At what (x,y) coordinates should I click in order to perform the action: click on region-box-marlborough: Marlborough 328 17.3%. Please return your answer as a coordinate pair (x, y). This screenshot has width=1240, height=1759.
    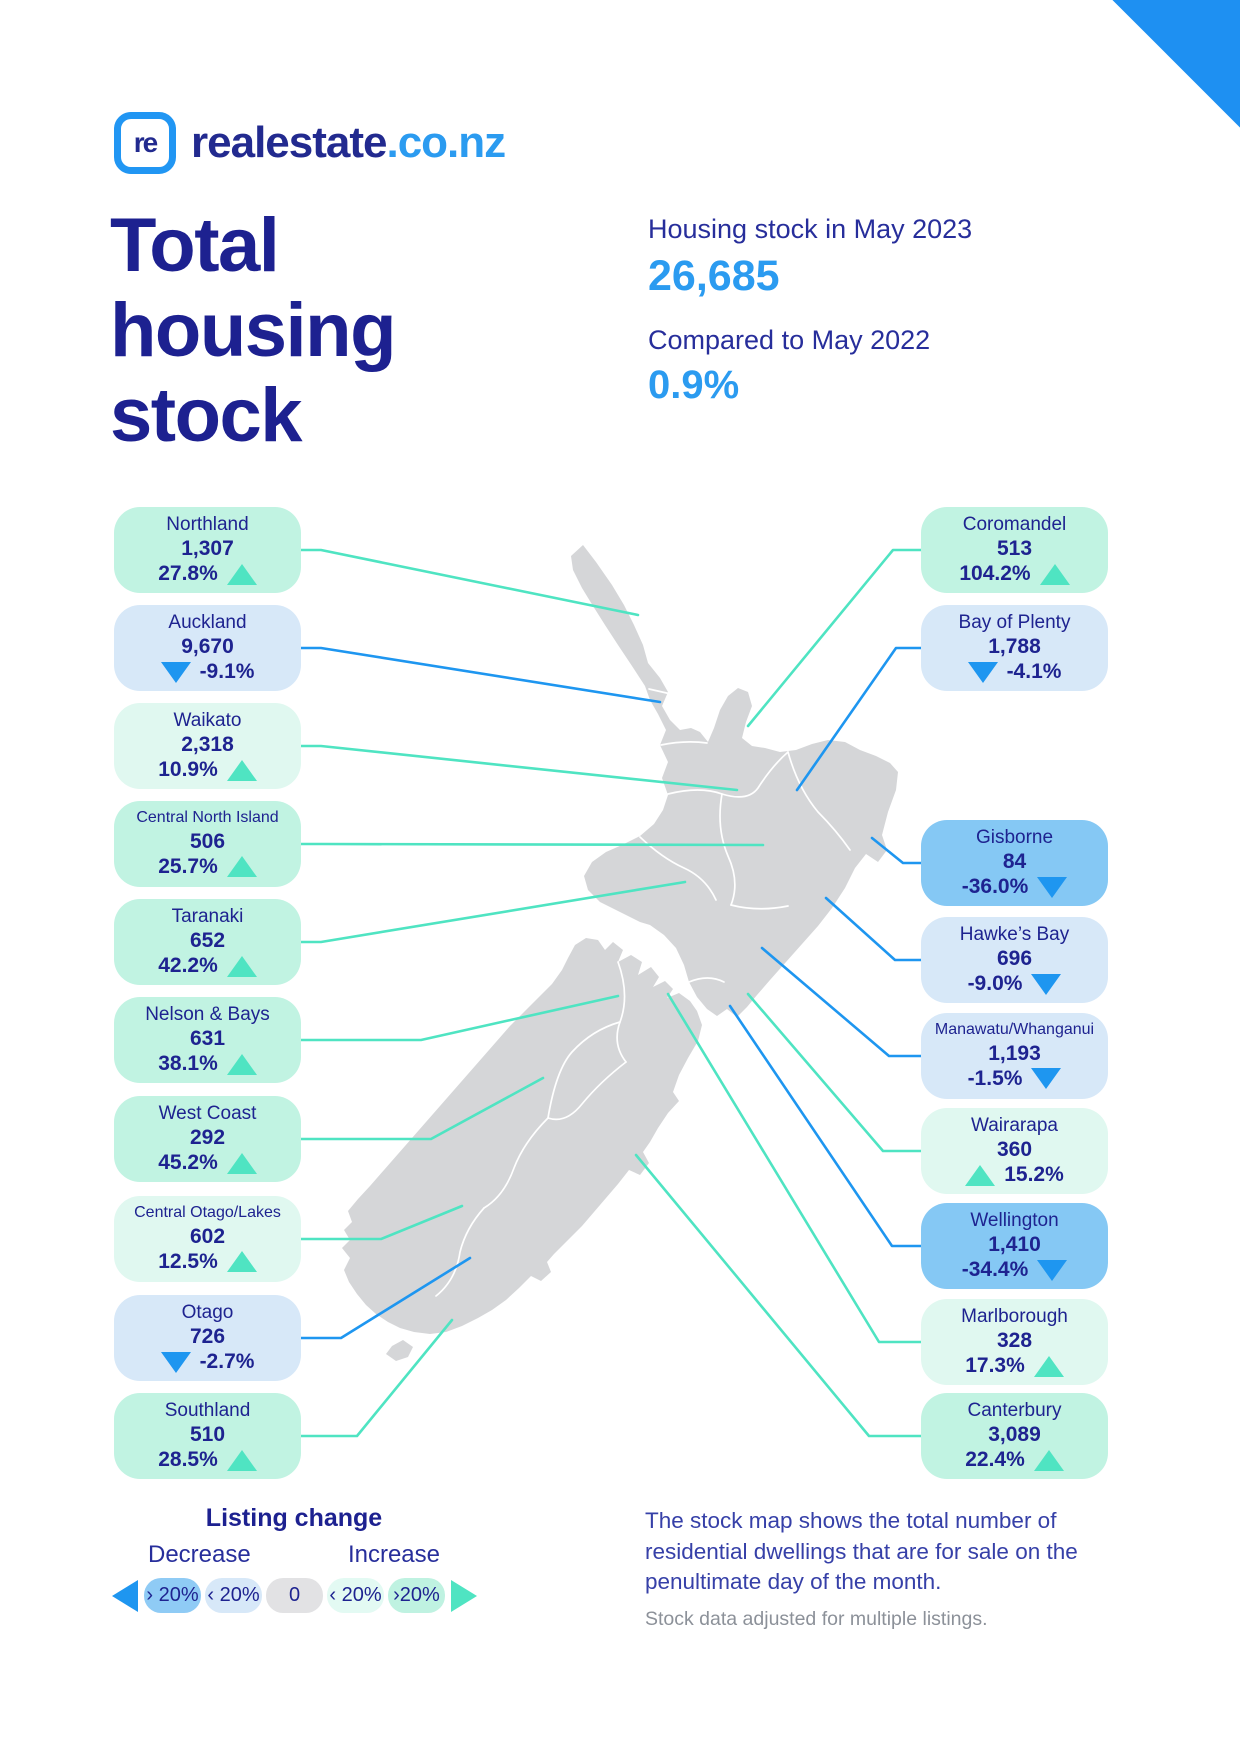
    Looking at the image, I should click on (1014, 1342).